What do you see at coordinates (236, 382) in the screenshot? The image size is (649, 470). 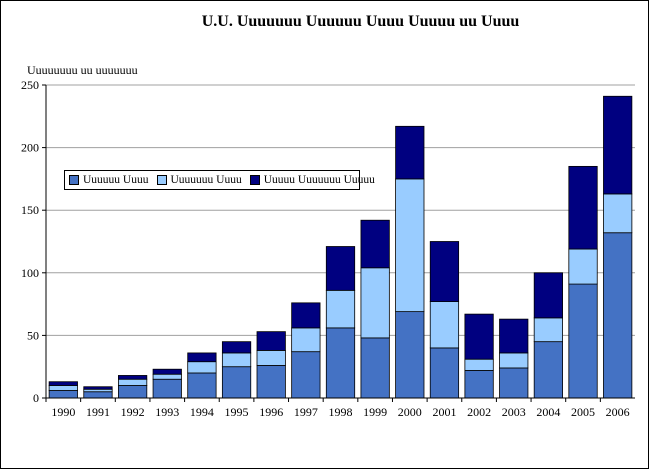 I see `bar-series-0-1995` at bounding box center [236, 382].